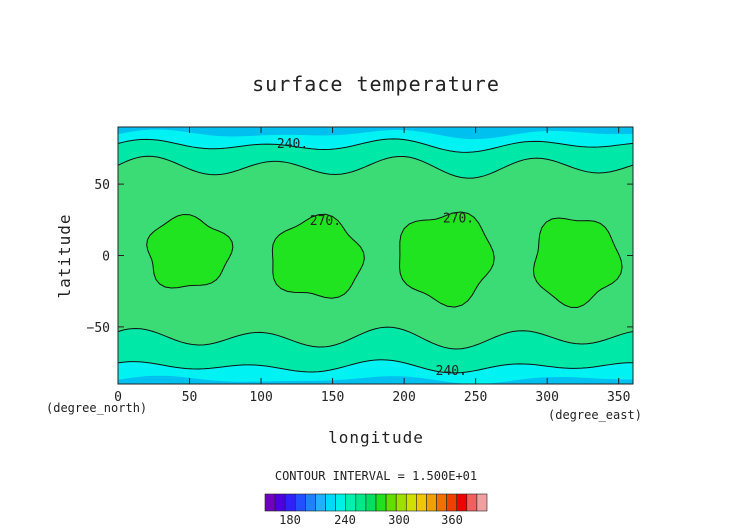  What do you see at coordinates (375, 145) in the screenshot?
I see `contour-240-north` at bounding box center [375, 145].